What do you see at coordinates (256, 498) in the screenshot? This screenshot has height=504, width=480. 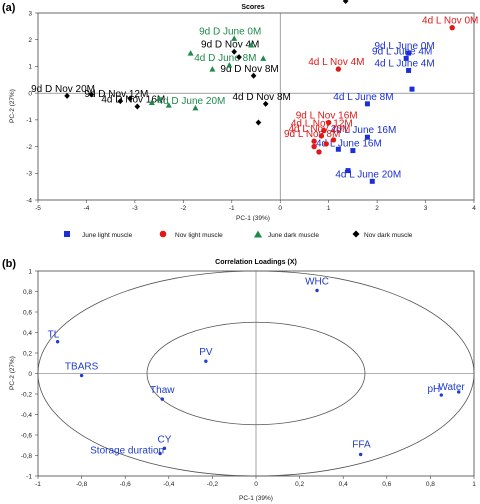 I see `loadings-x-axis-label: PC-1 (39%)` at bounding box center [256, 498].